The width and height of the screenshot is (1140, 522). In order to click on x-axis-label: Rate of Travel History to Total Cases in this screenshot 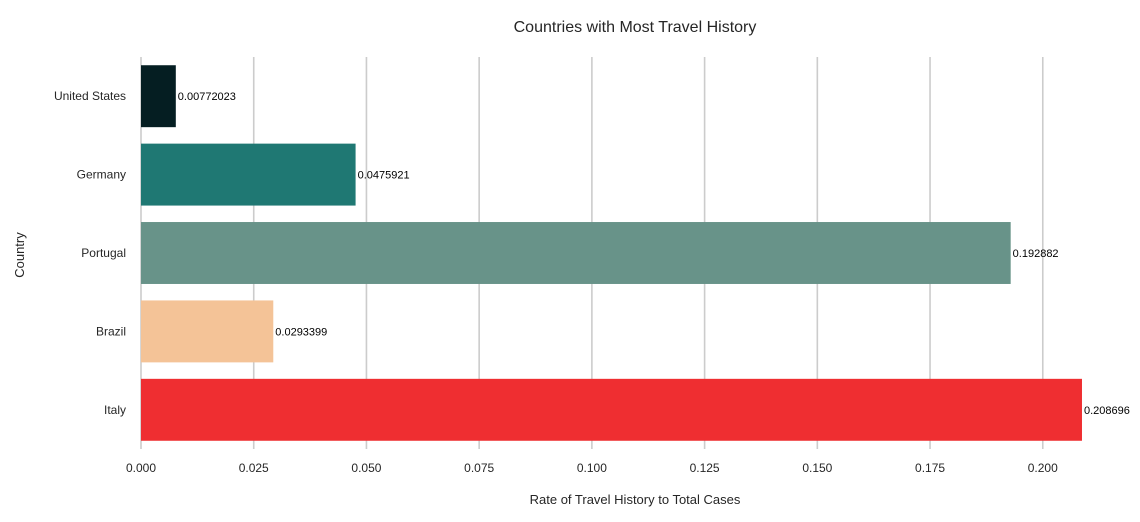, I will do `click(635, 499)`.